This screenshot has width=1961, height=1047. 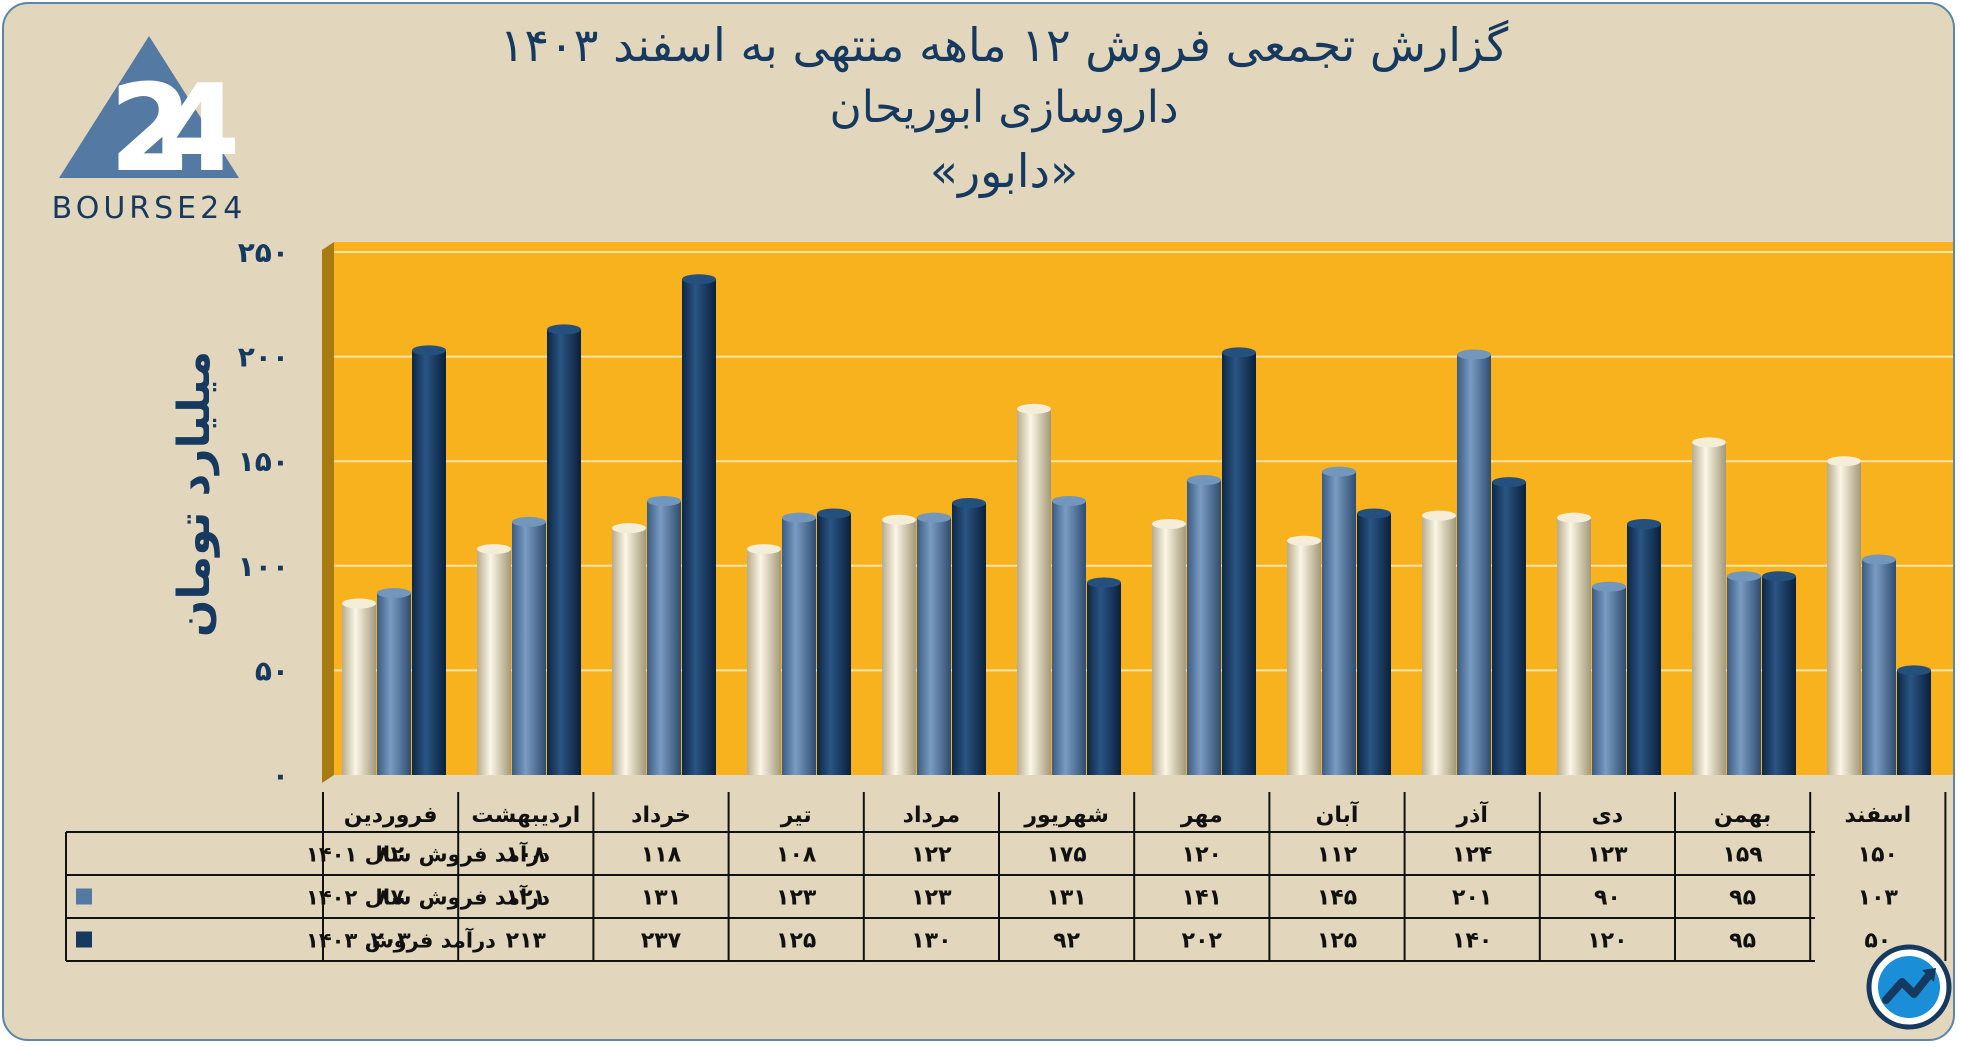 I want to click on x-tick-label: دی, so click(x=1607, y=815).